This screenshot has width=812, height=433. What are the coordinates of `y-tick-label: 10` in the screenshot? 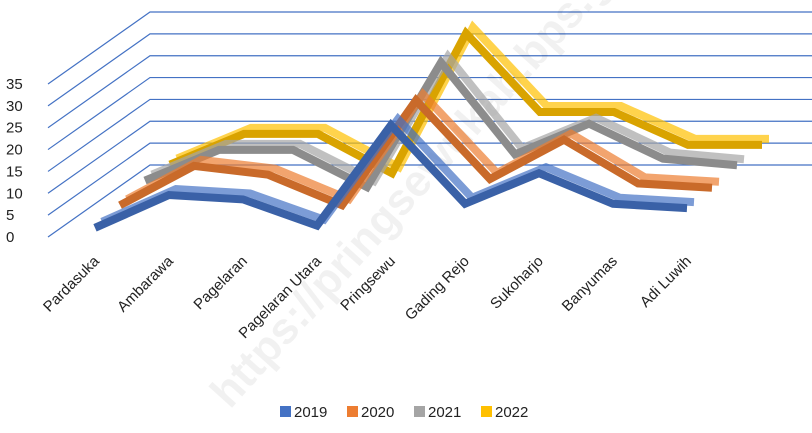 It's located at (14, 193).